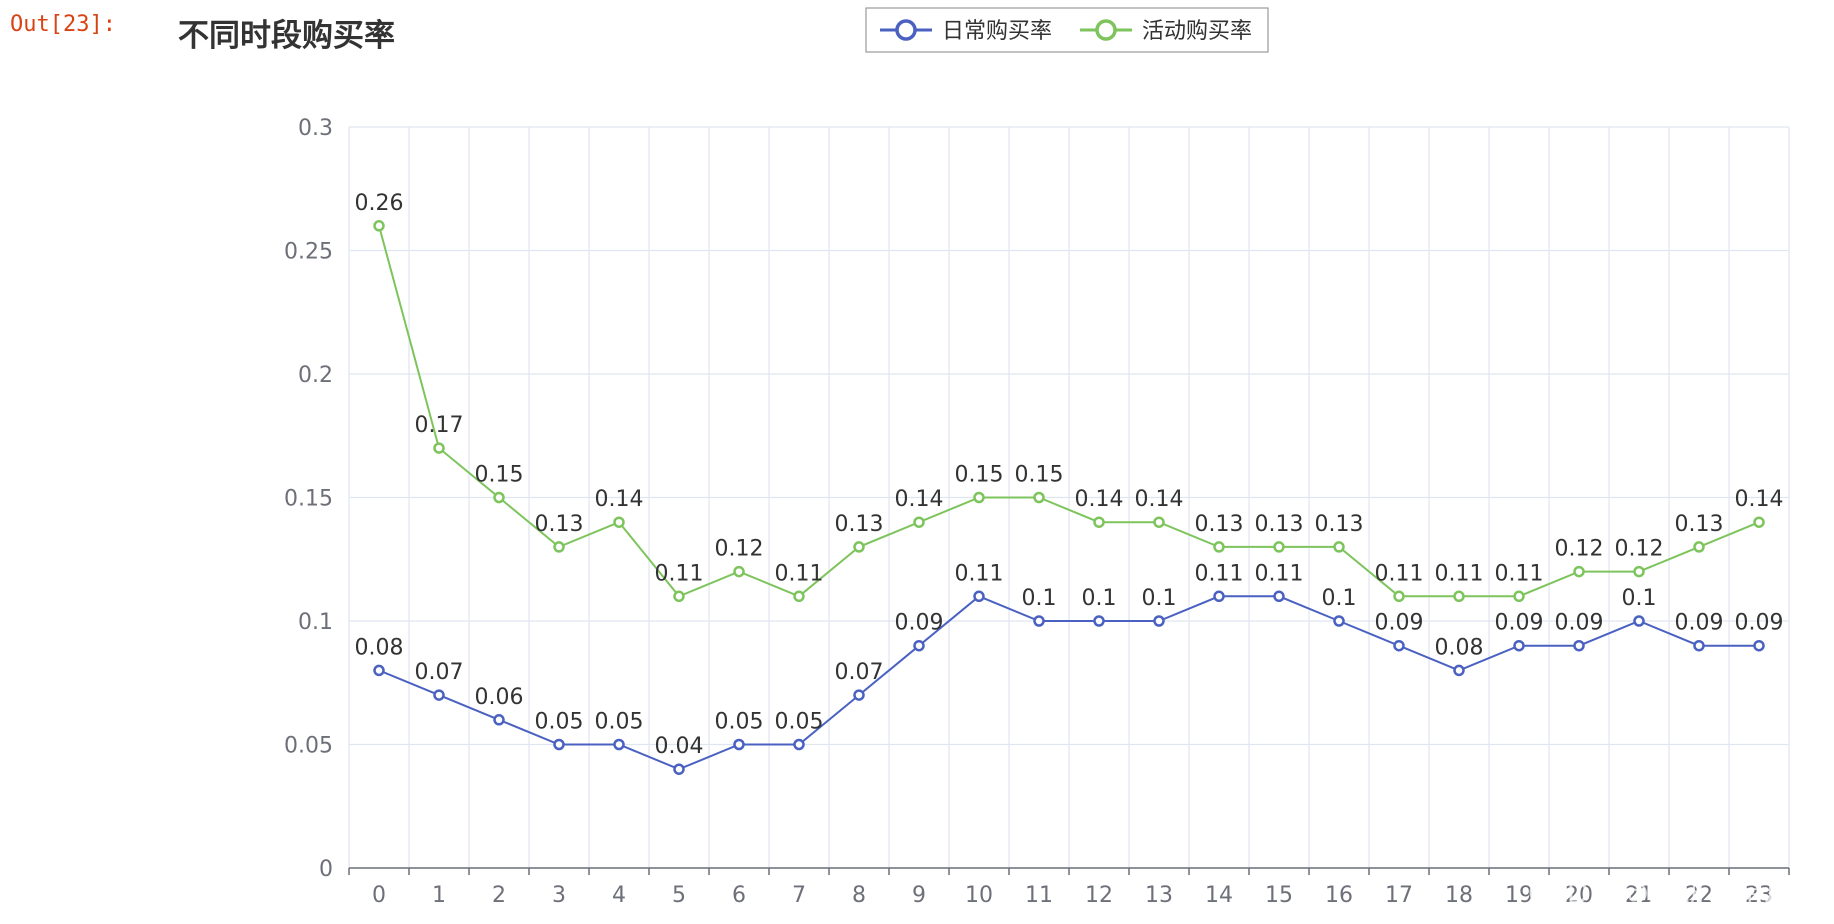  Describe the element at coordinates (966, 31) in the screenshot. I see `legend-item: 日常购买率` at that location.